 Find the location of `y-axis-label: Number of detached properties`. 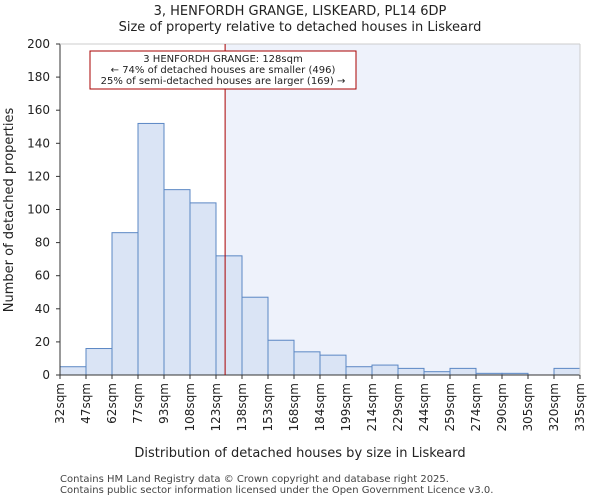

y-axis-label: Number of detached properties is located at coordinates (9, 210).